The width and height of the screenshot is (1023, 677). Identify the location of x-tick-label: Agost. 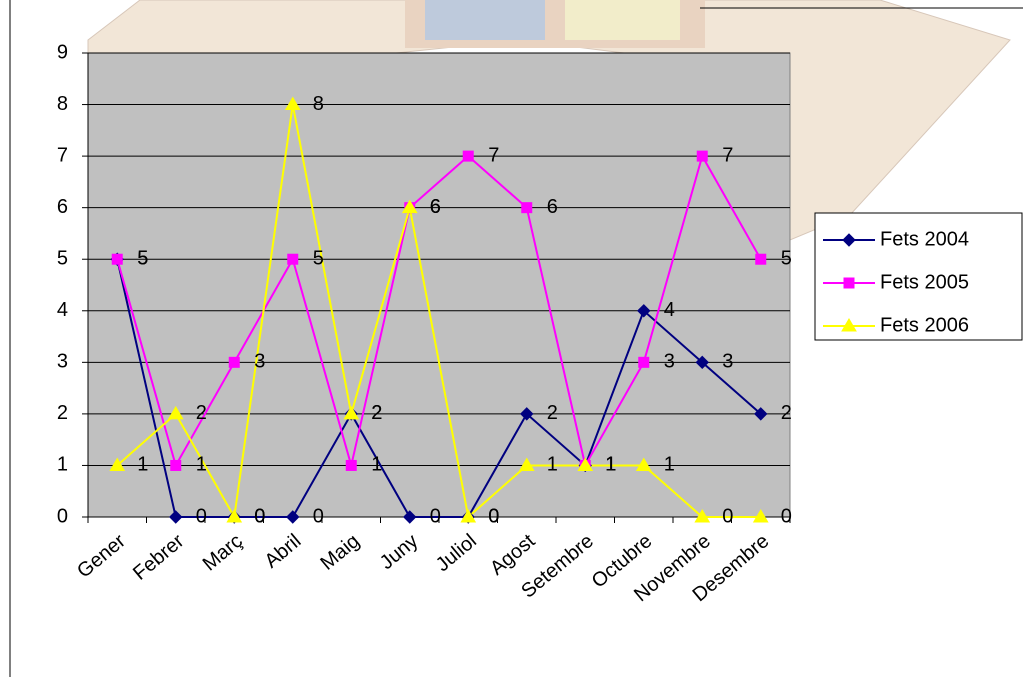
(513, 555).